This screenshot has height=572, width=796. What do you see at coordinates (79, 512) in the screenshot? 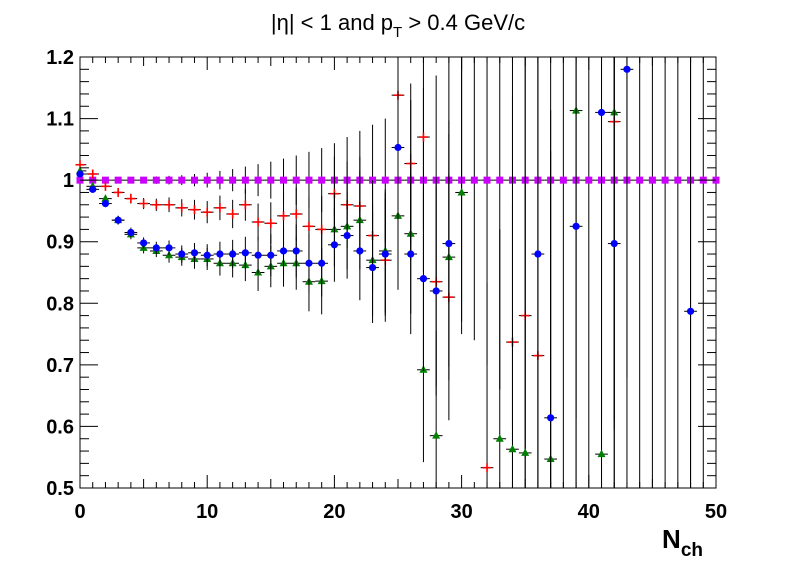
I see `x-tick-label: 0` at bounding box center [79, 512].